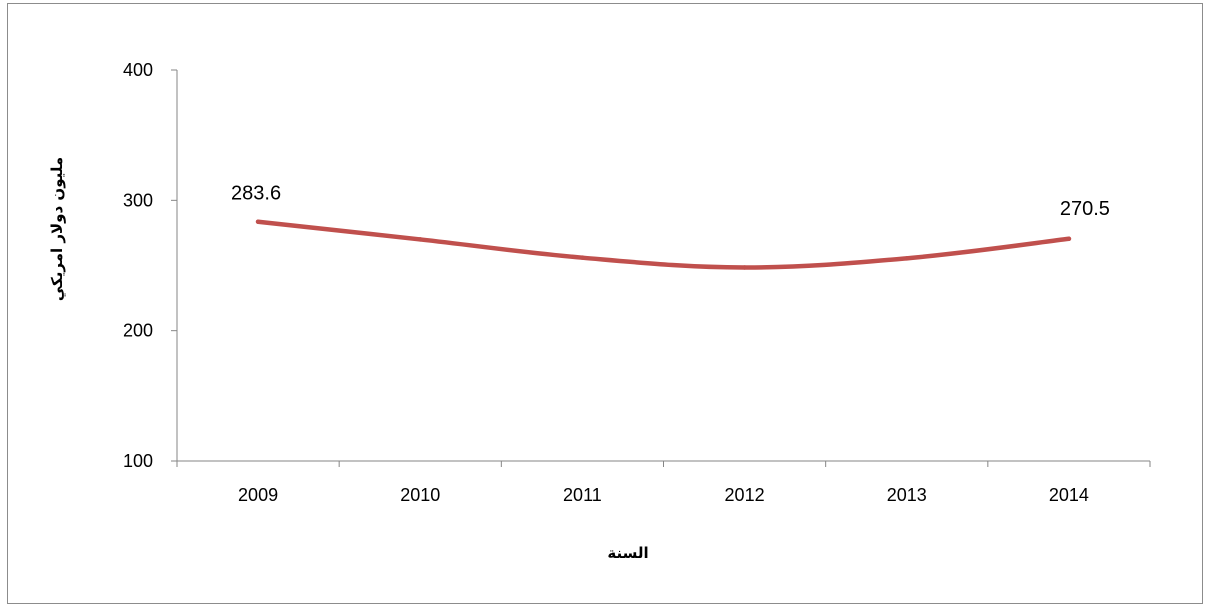 The image size is (1211, 605). I want to click on x-tick-label: 2011, so click(582, 495).